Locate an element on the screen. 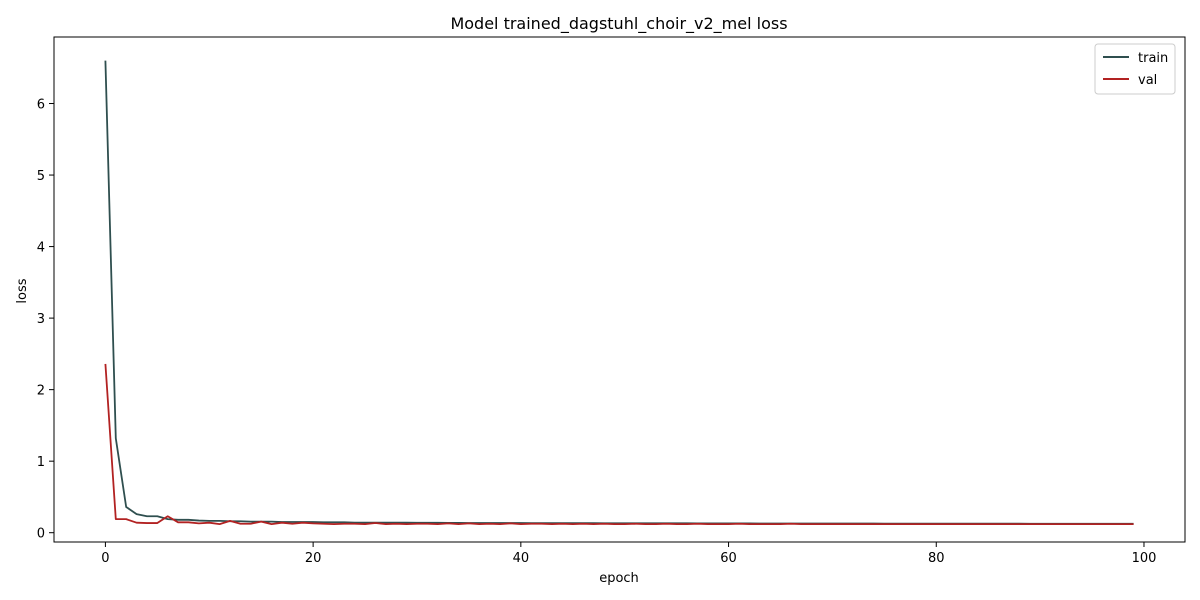 This screenshot has height=600, width=1200. y-tick-label: 4 is located at coordinates (41, 248).